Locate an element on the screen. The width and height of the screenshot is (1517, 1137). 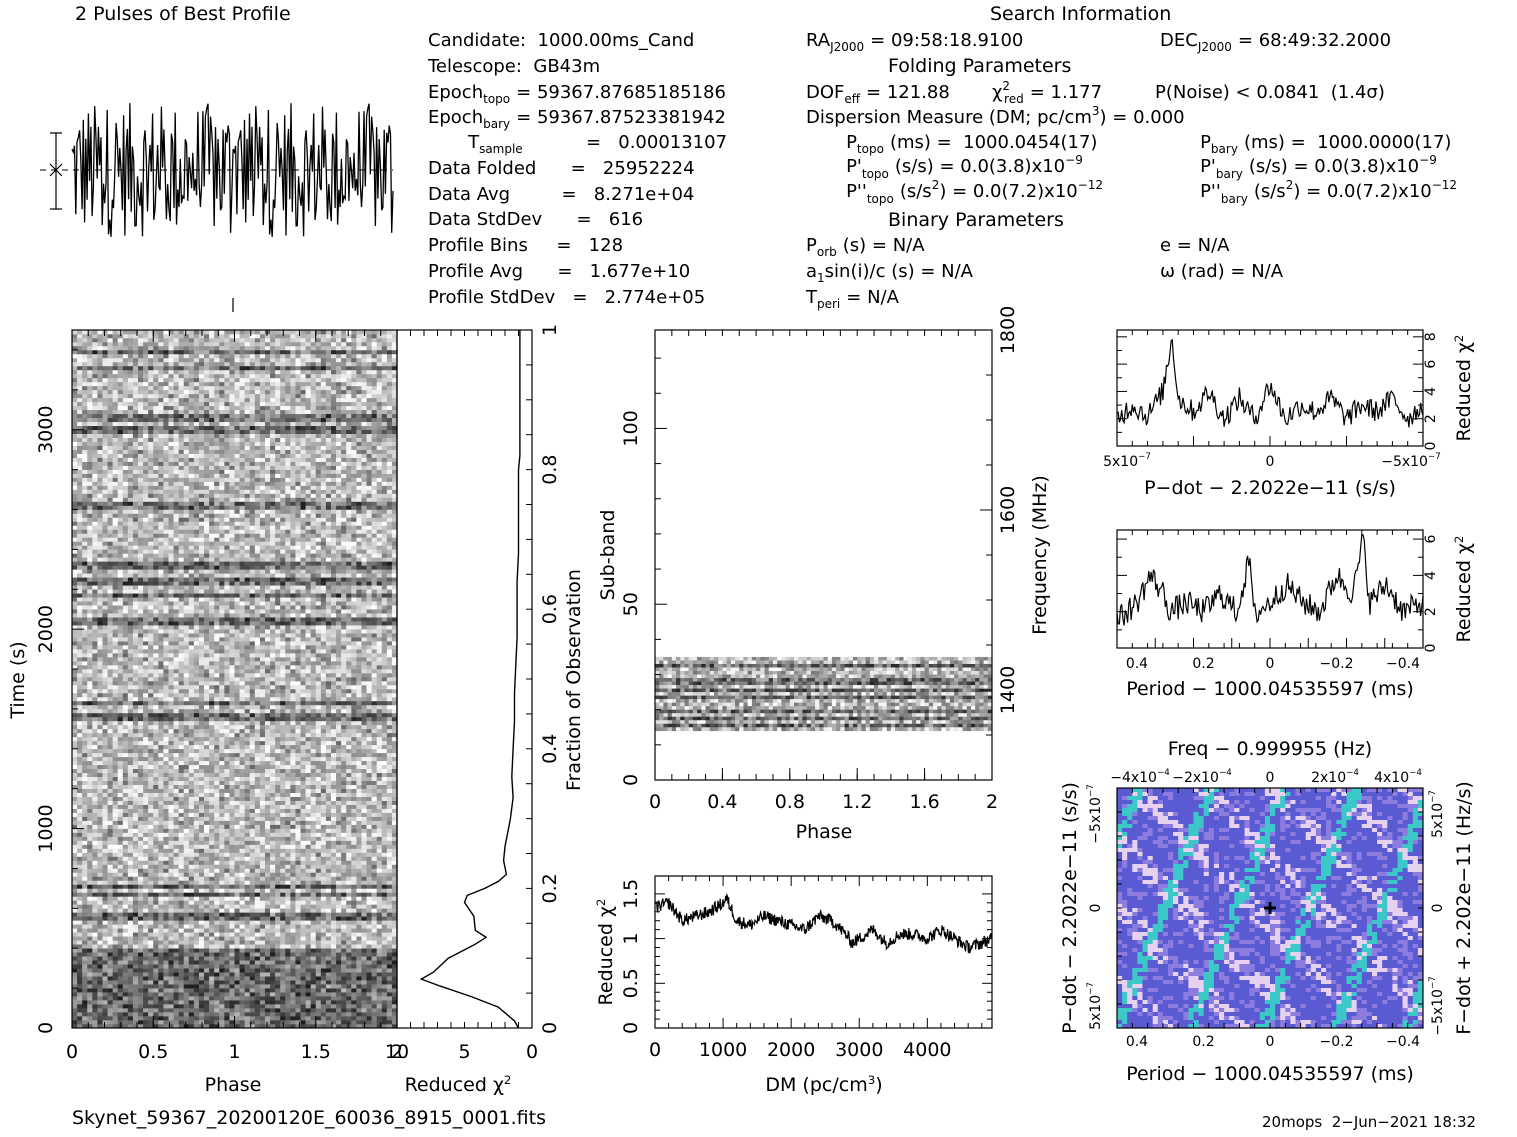
pdot-topo-value: (s/s) = 0.0(3.8)x10 is located at coordinates (980, 166).